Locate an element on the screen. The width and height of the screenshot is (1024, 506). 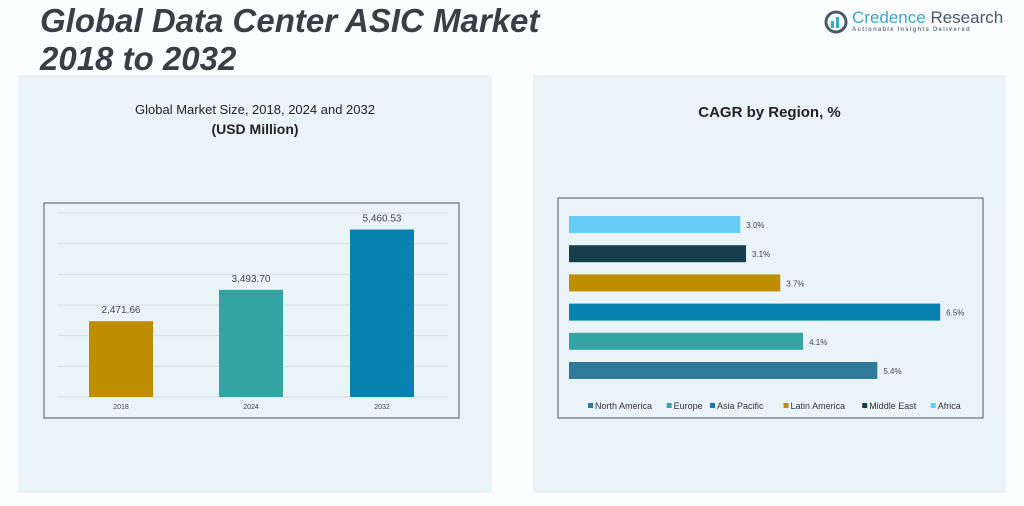
bar-2018 is located at coordinates (121, 359).